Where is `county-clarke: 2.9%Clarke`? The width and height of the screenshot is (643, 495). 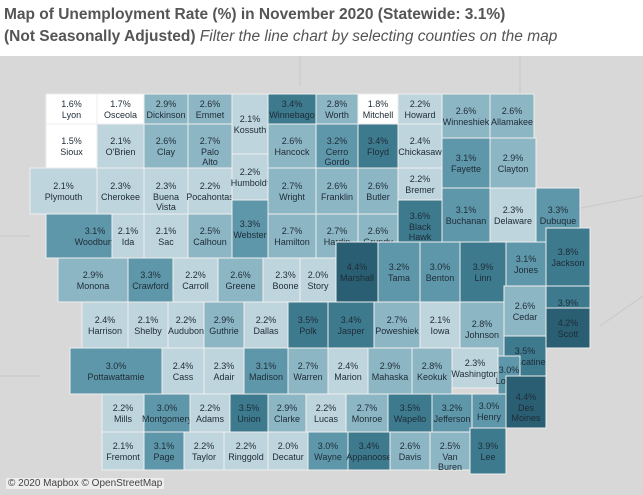
county-clarke: 2.9%Clarke is located at coordinates (287, 413).